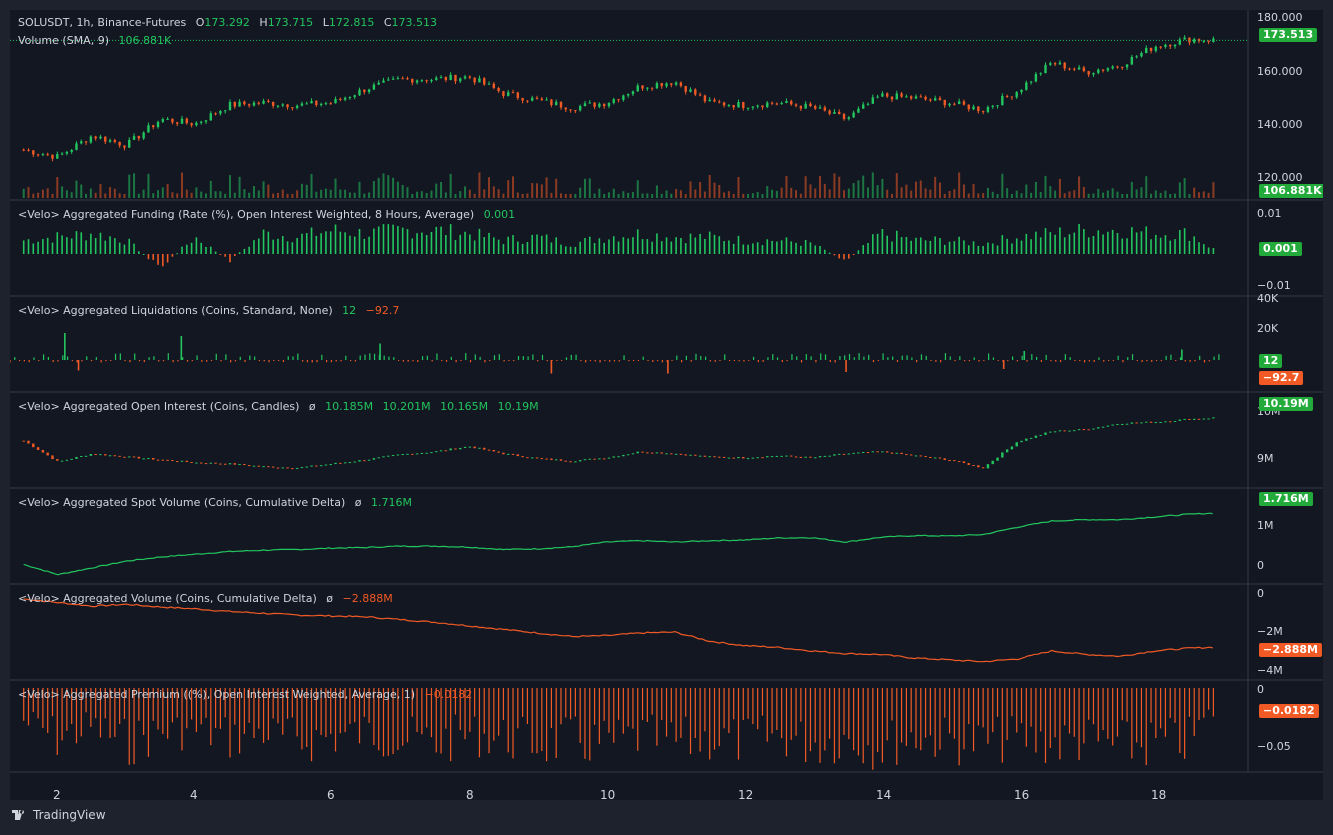  I want to click on x-tick-label: 10, so click(608, 794).